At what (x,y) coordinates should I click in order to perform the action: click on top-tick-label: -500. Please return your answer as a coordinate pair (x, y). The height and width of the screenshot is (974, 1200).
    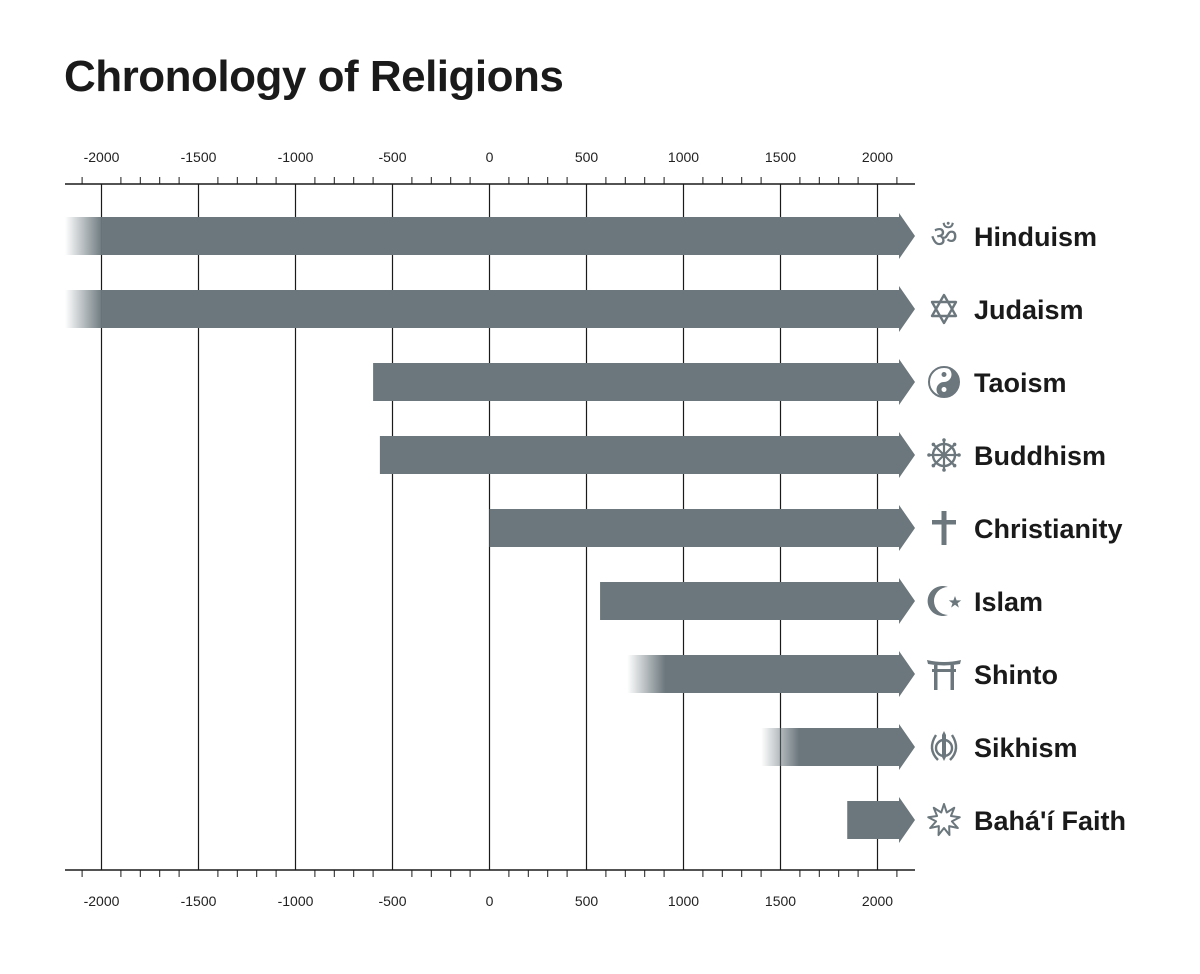
    Looking at the image, I should click on (392, 157).